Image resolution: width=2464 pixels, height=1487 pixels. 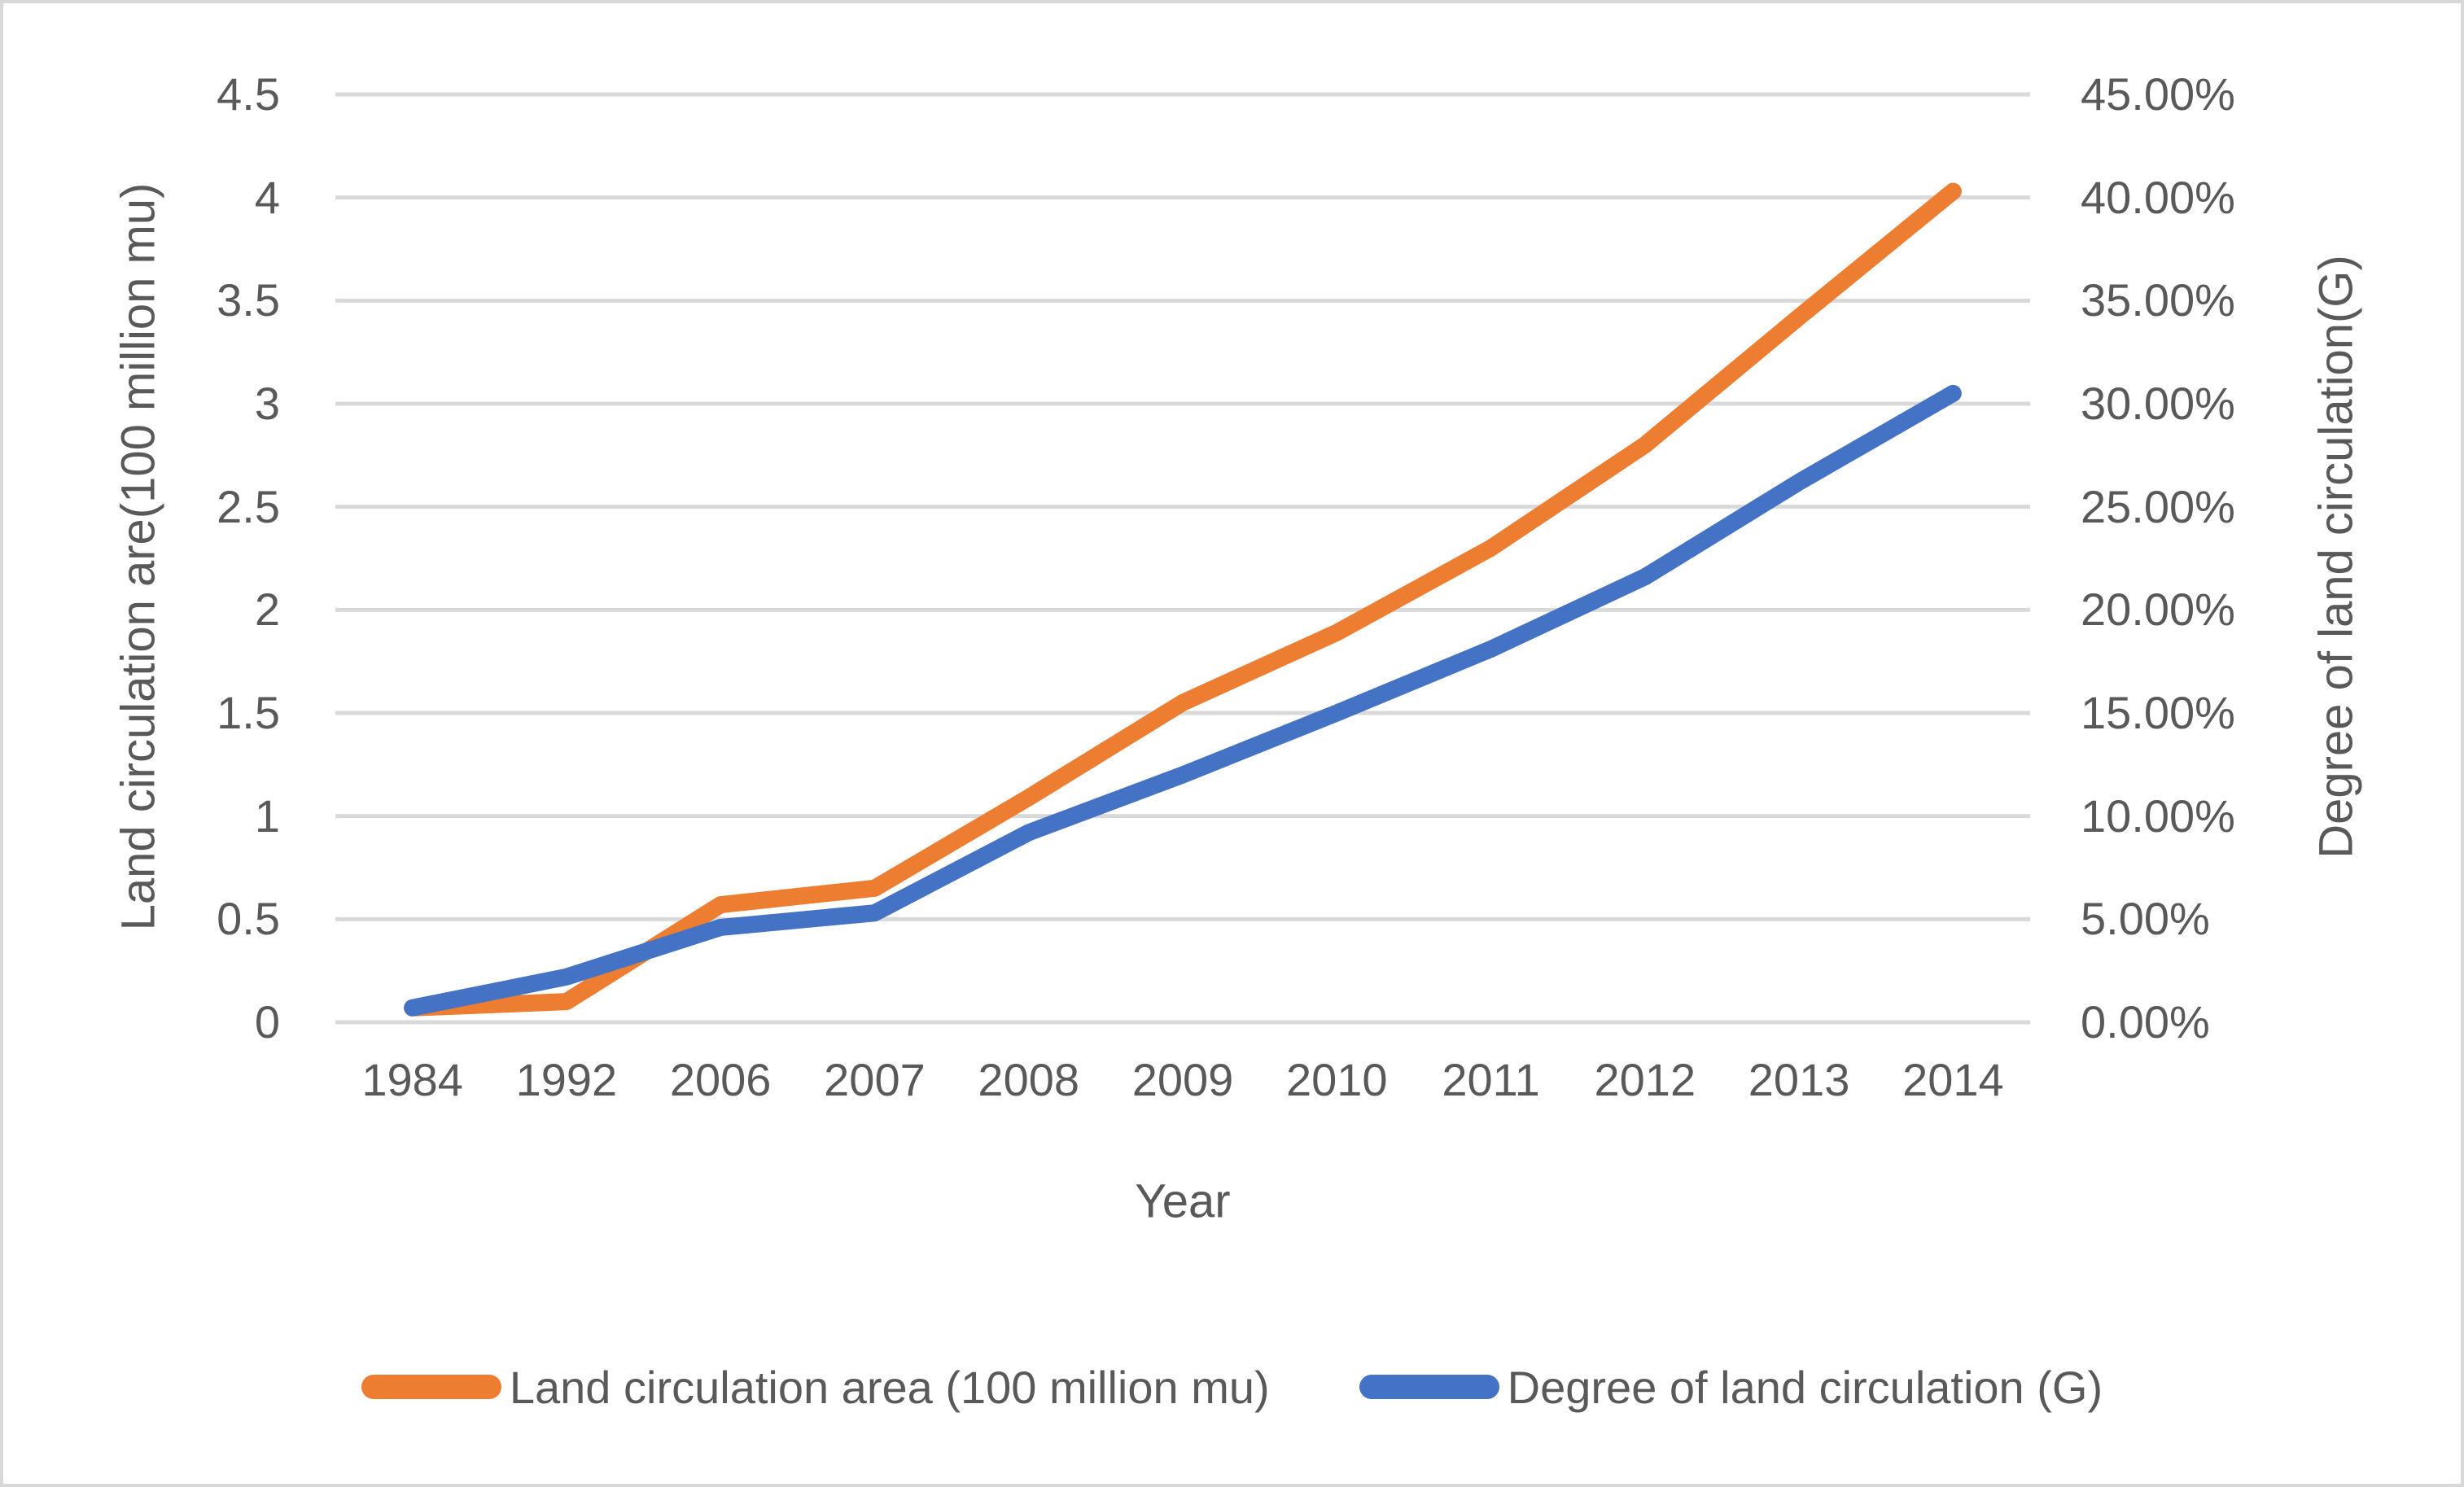 I want to click on right-axis-tick-label: 40.00%, so click(x=2158, y=197).